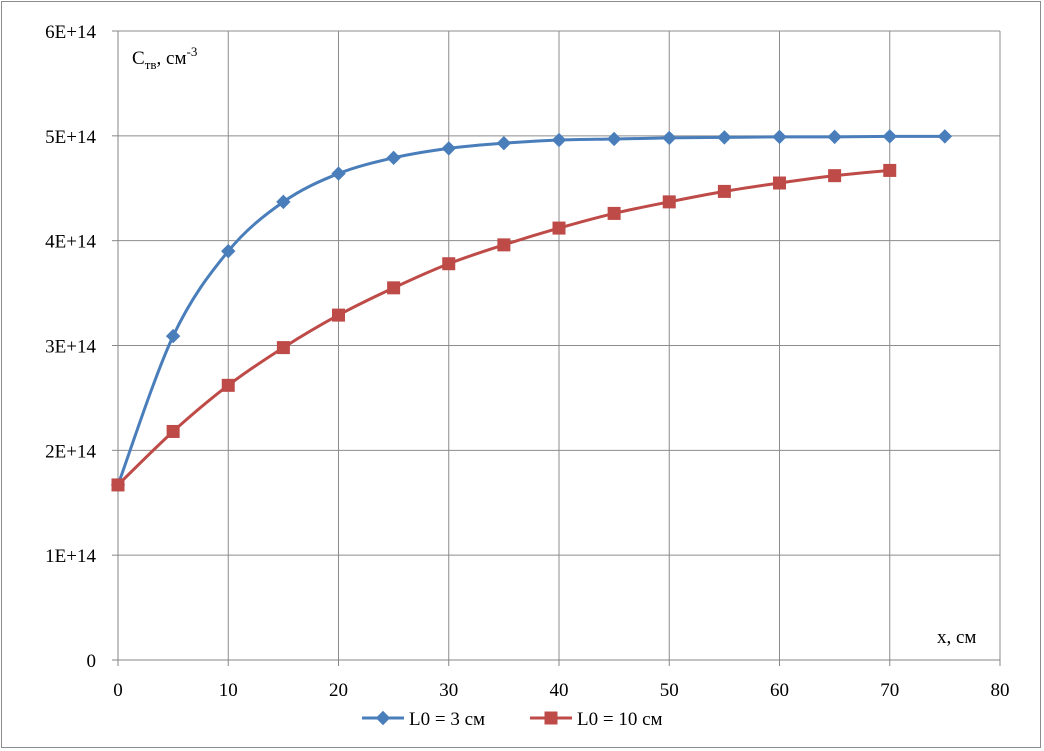 This screenshot has width=1044, height=751. What do you see at coordinates (92, 661) in the screenshot?
I see `y-tick-label: 0` at bounding box center [92, 661].